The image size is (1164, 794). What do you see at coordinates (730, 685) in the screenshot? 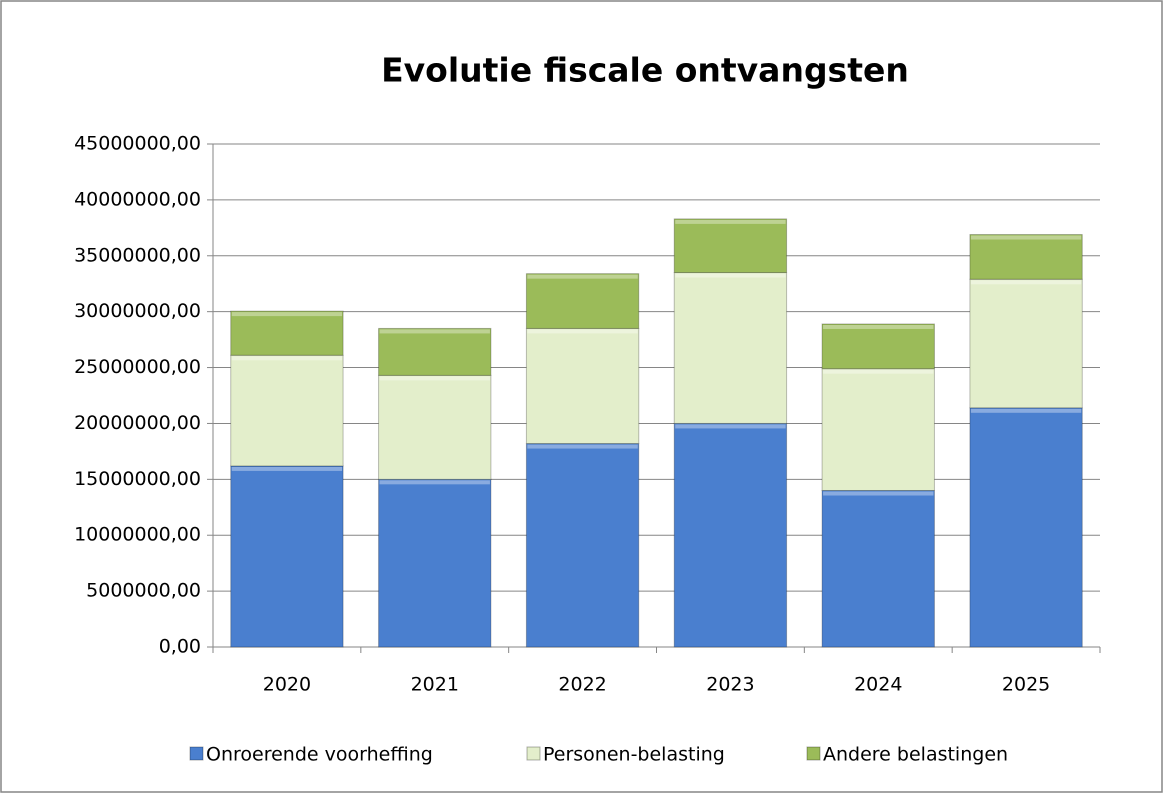
I see `x-tick-label: 2023` at bounding box center [730, 685].